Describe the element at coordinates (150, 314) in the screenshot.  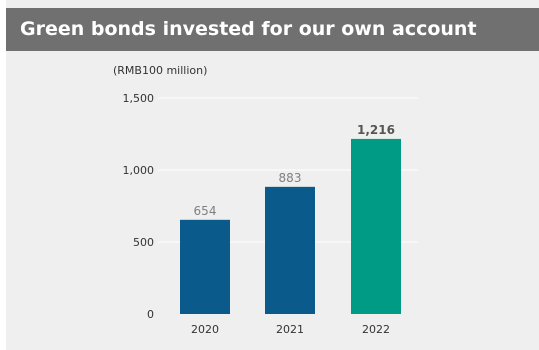
I see `y-tick-label: 0` at that location.